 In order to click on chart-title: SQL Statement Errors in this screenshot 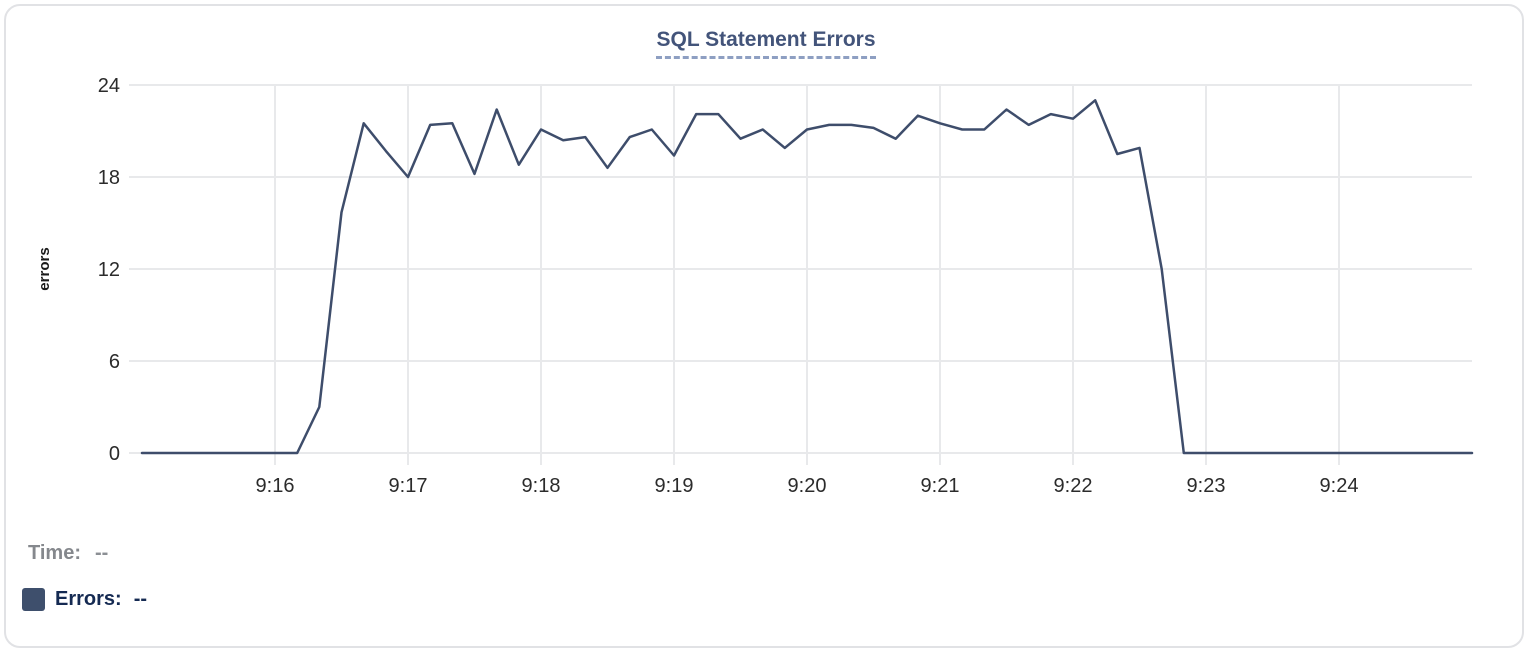, I will do `click(766, 43)`.